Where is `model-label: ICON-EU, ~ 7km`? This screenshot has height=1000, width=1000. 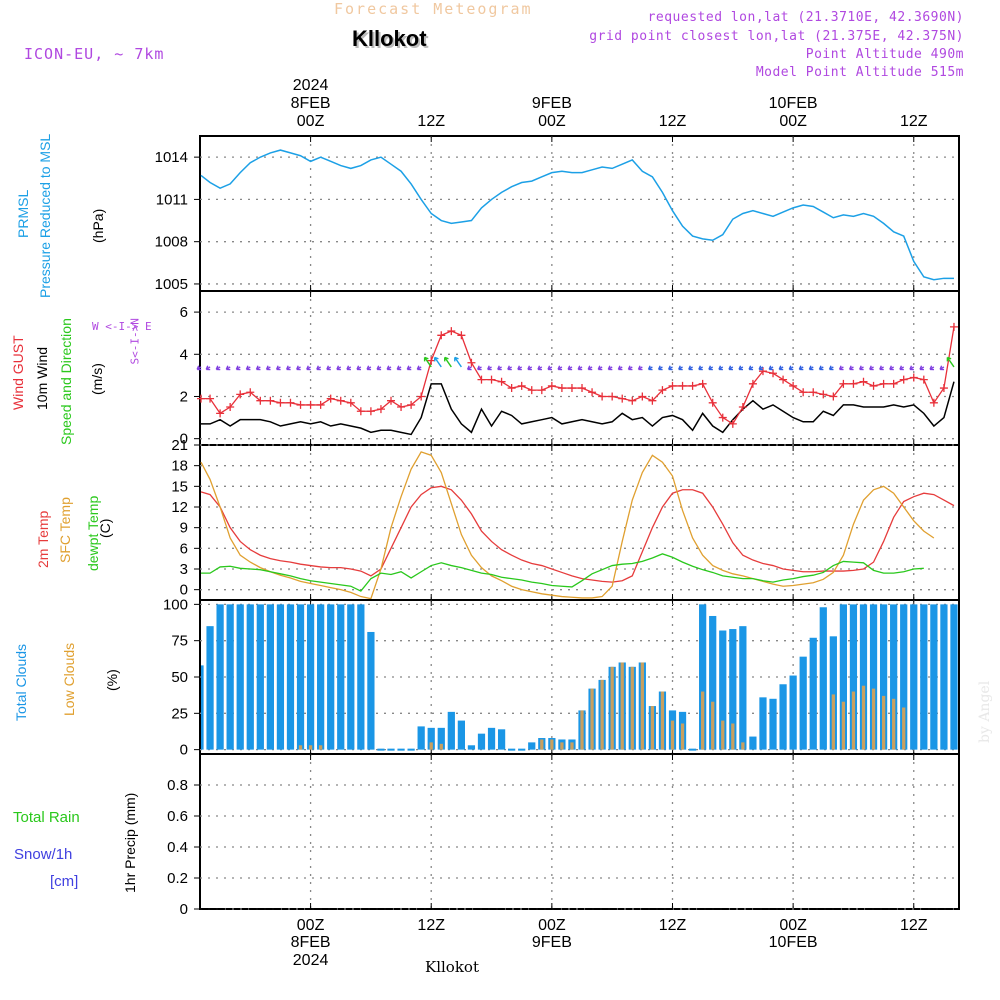 model-label: ICON-EU, ~ 7km is located at coordinates (94, 54).